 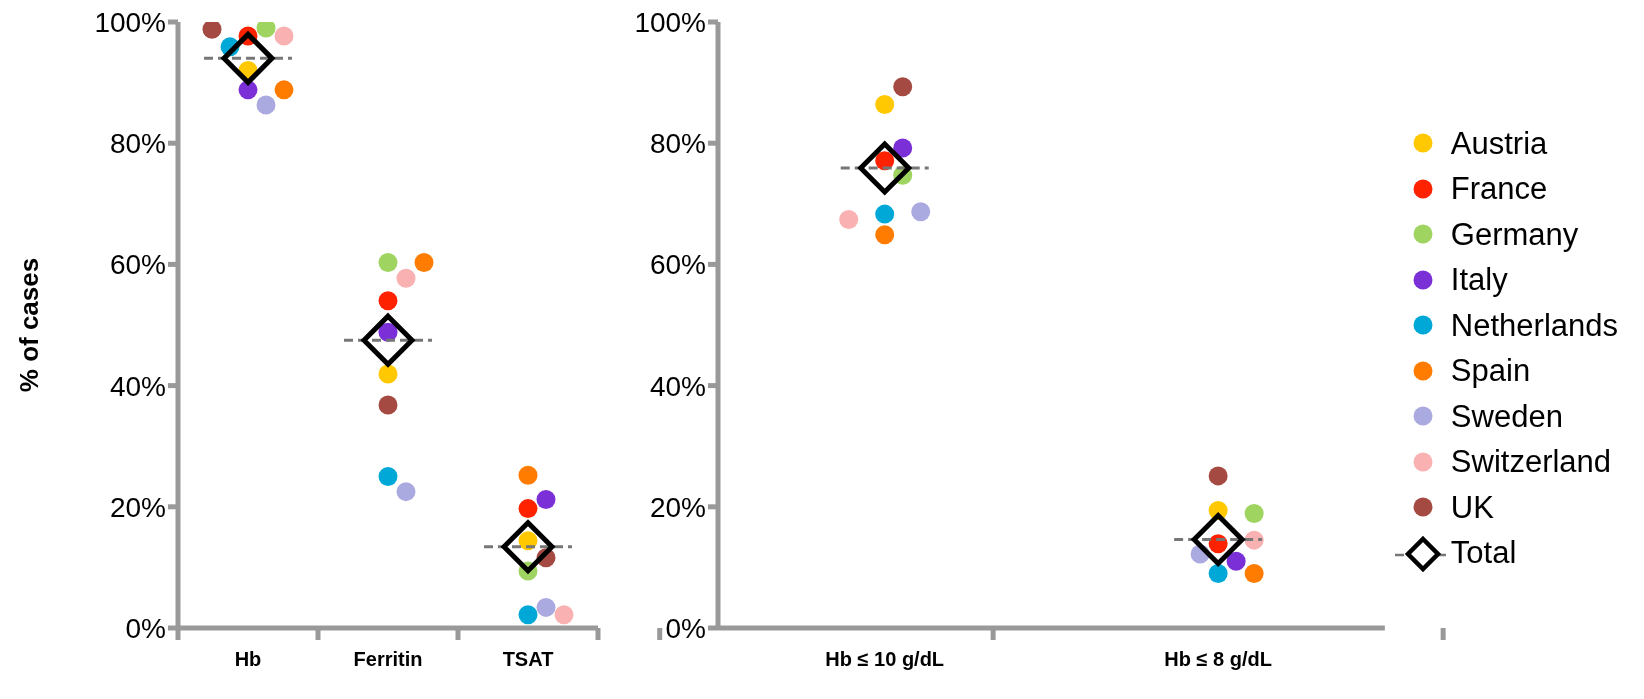 I want to click on legend-label: Switzerland, so click(x=1531, y=462).